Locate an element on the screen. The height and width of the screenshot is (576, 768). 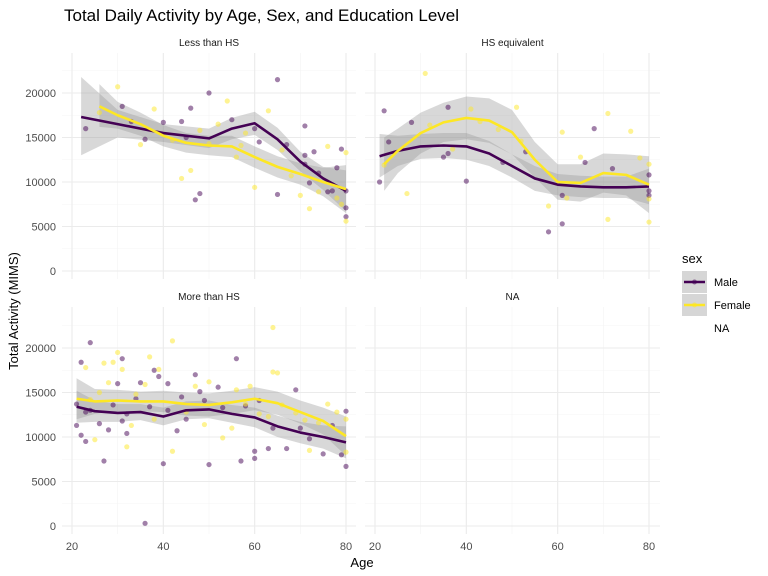
x-tick-label: 20 is located at coordinates (72, 547).